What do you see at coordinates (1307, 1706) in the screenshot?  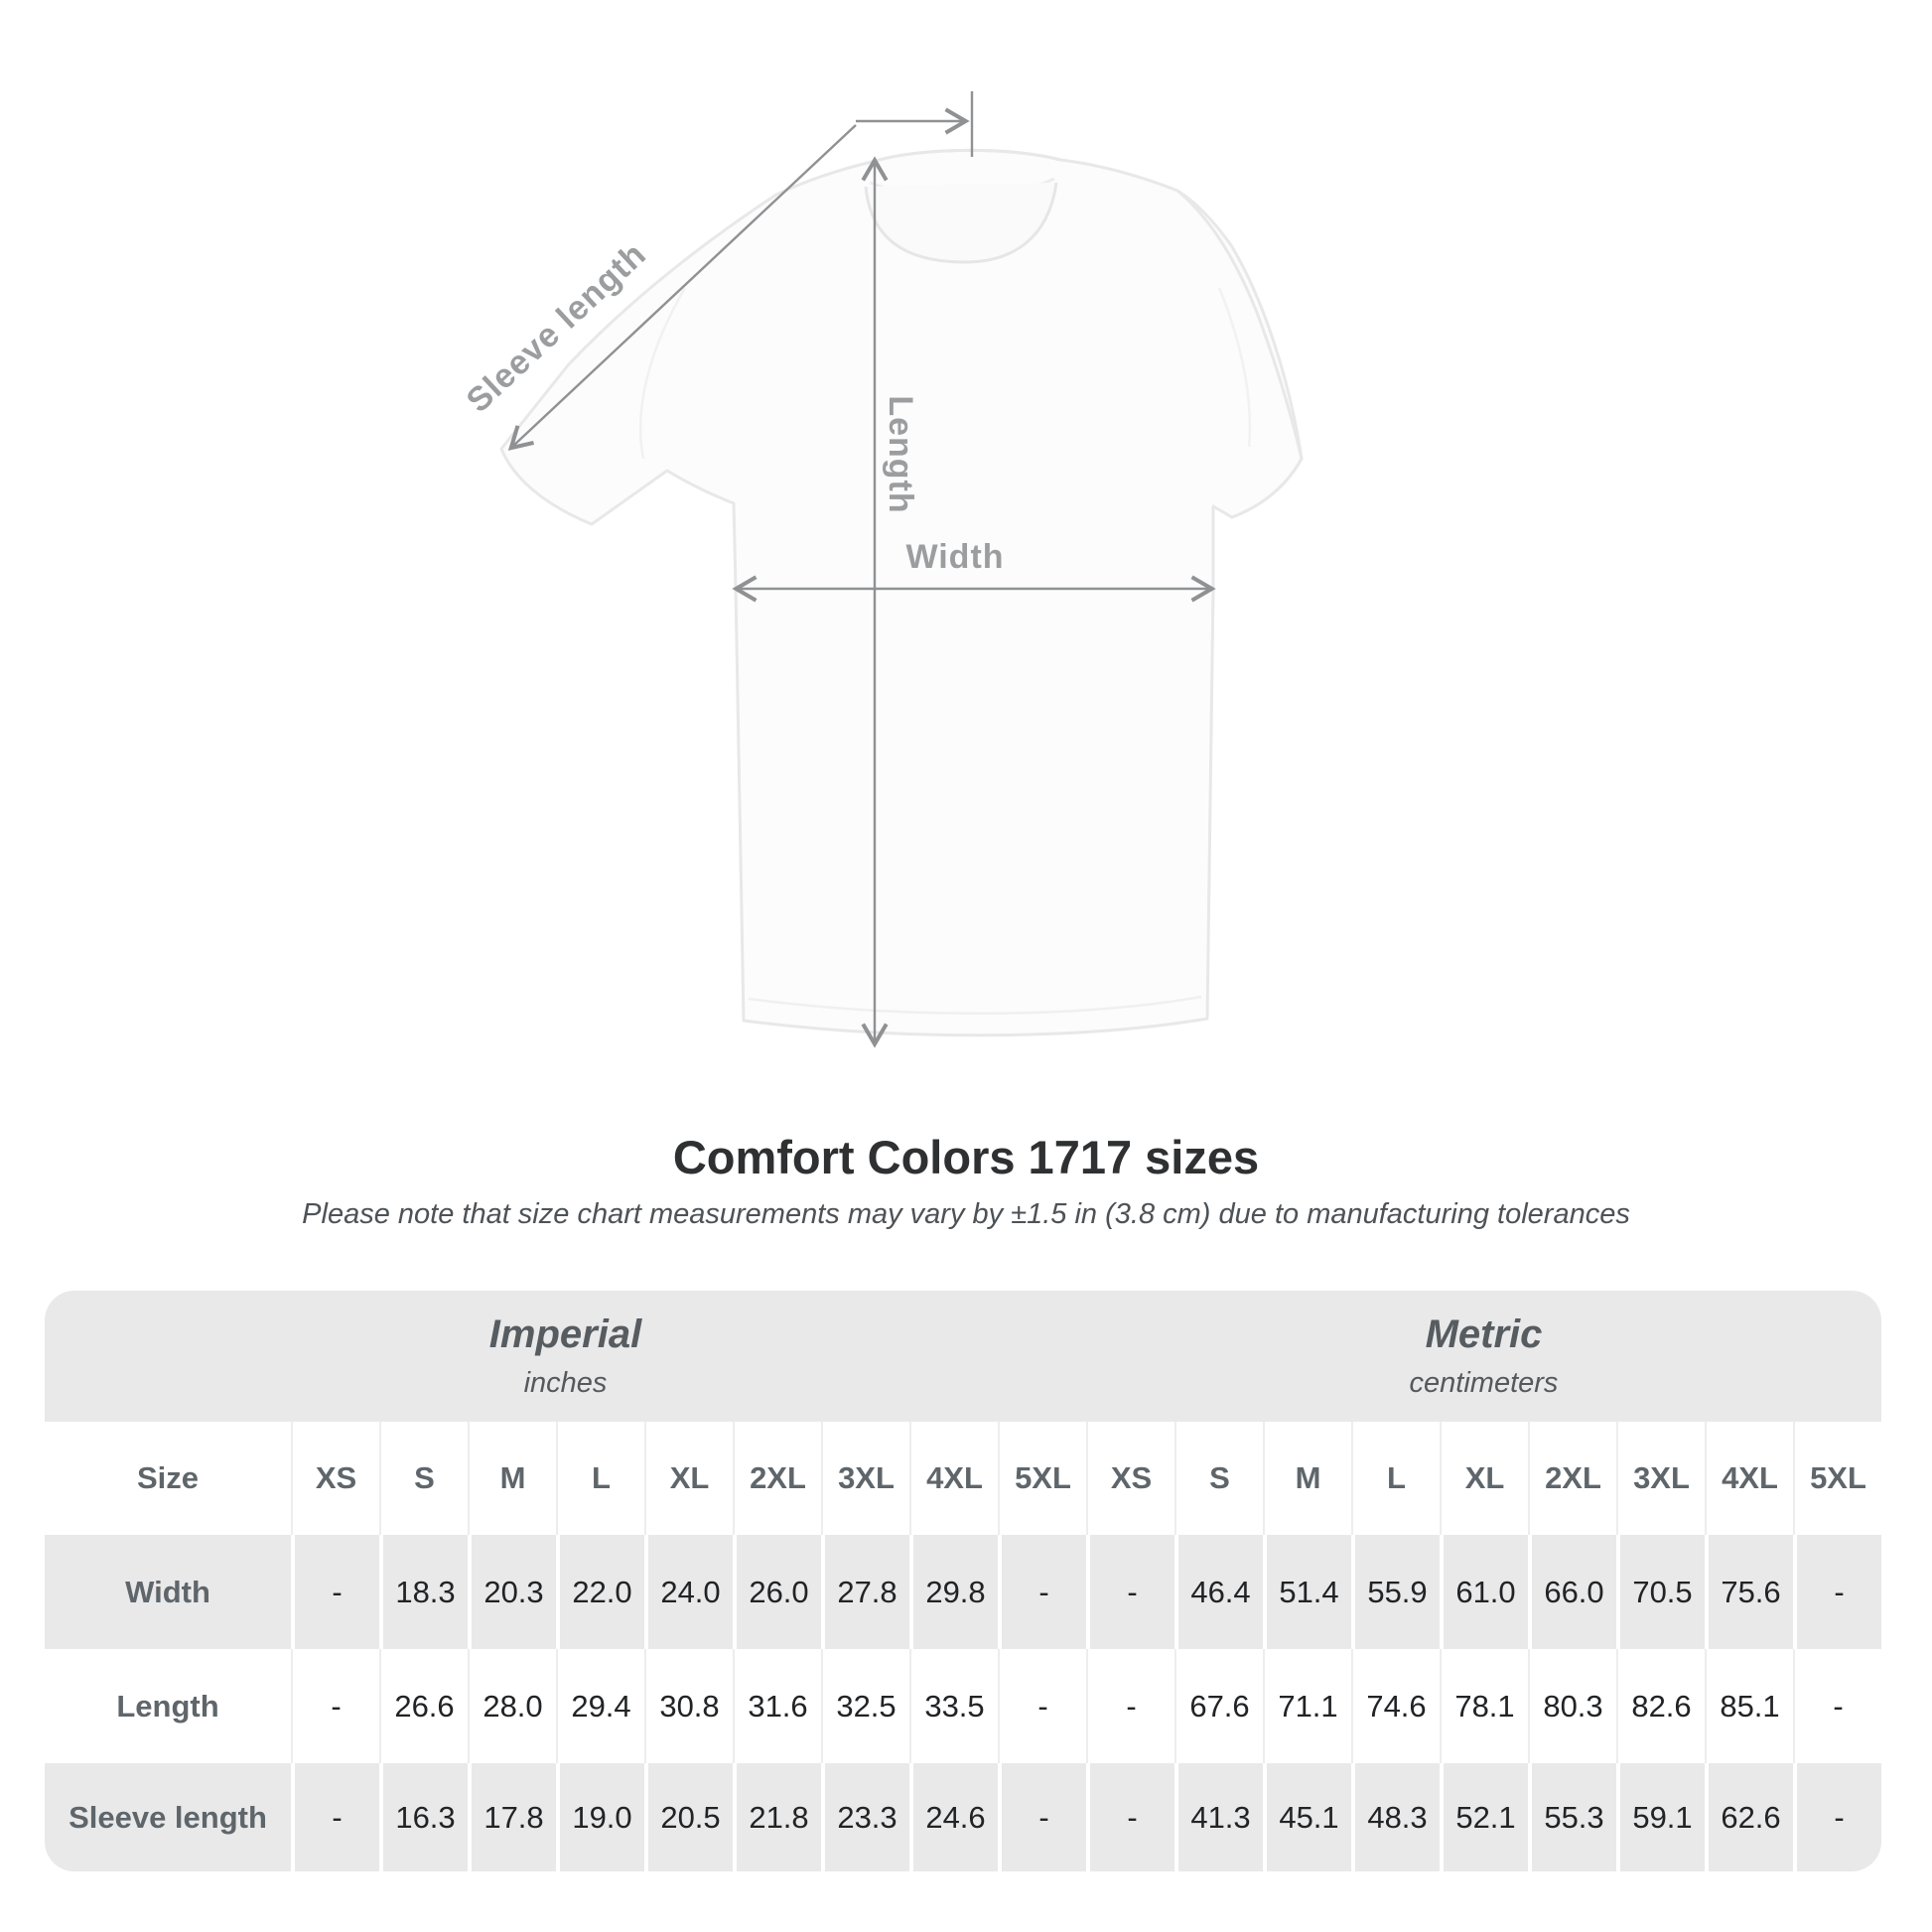 I see `table-cell: 71.1` at bounding box center [1307, 1706].